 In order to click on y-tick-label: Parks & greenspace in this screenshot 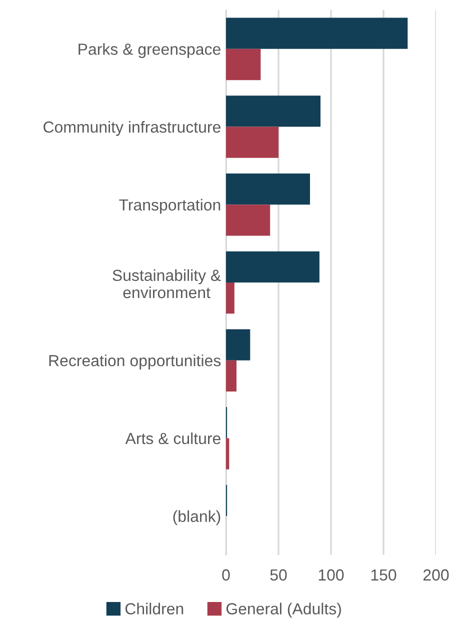, I will do `click(149, 50)`.